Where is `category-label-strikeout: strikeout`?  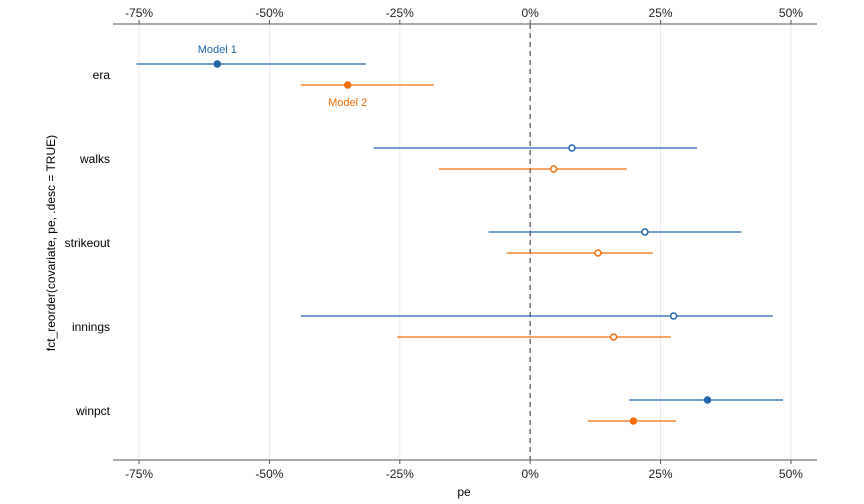 category-label-strikeout: strikeout is located at coordinates (88, 243).